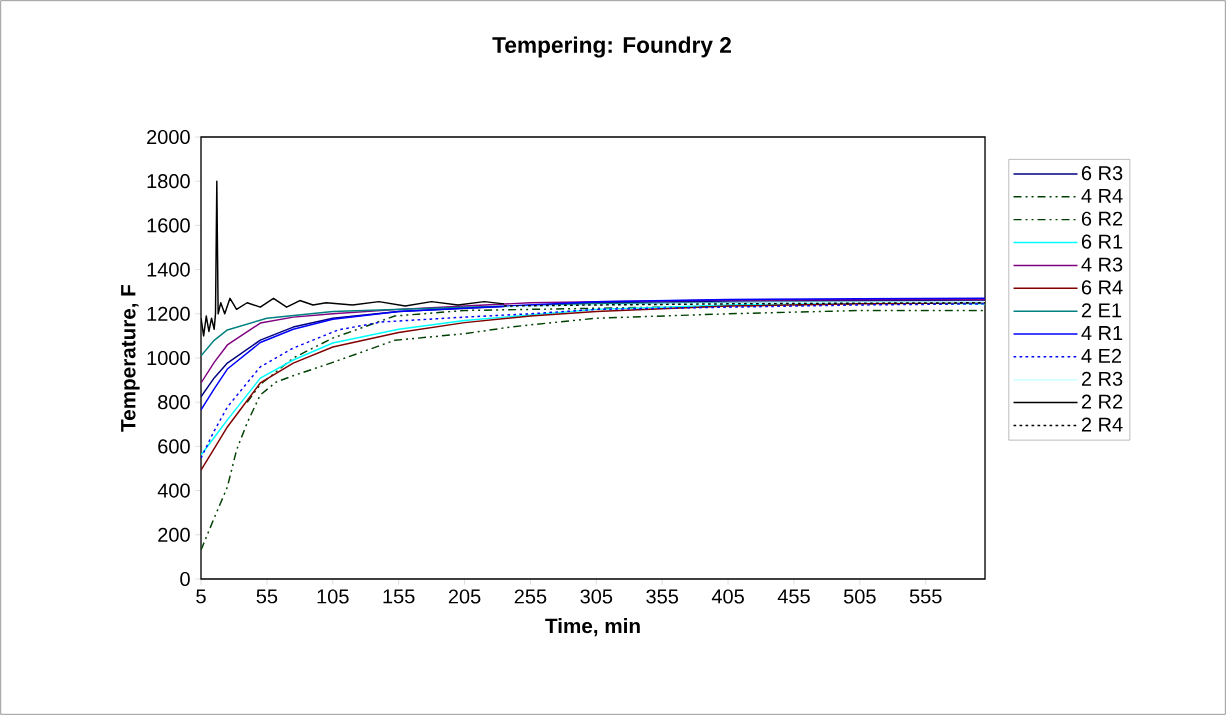 This screenshot has width=1226, height=715. What do you see at coordinates (130, 358) in the screenshot?
I see `y-axis-title: Temperature, F` at bounding box center [130, 358].